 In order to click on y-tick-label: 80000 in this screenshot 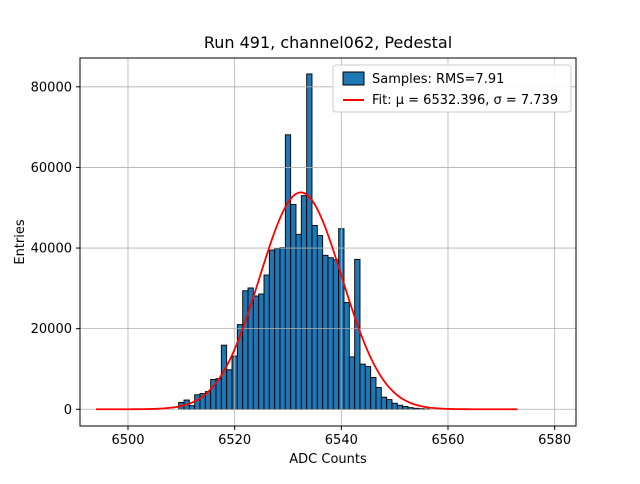, I will do `click(51, 87)`.